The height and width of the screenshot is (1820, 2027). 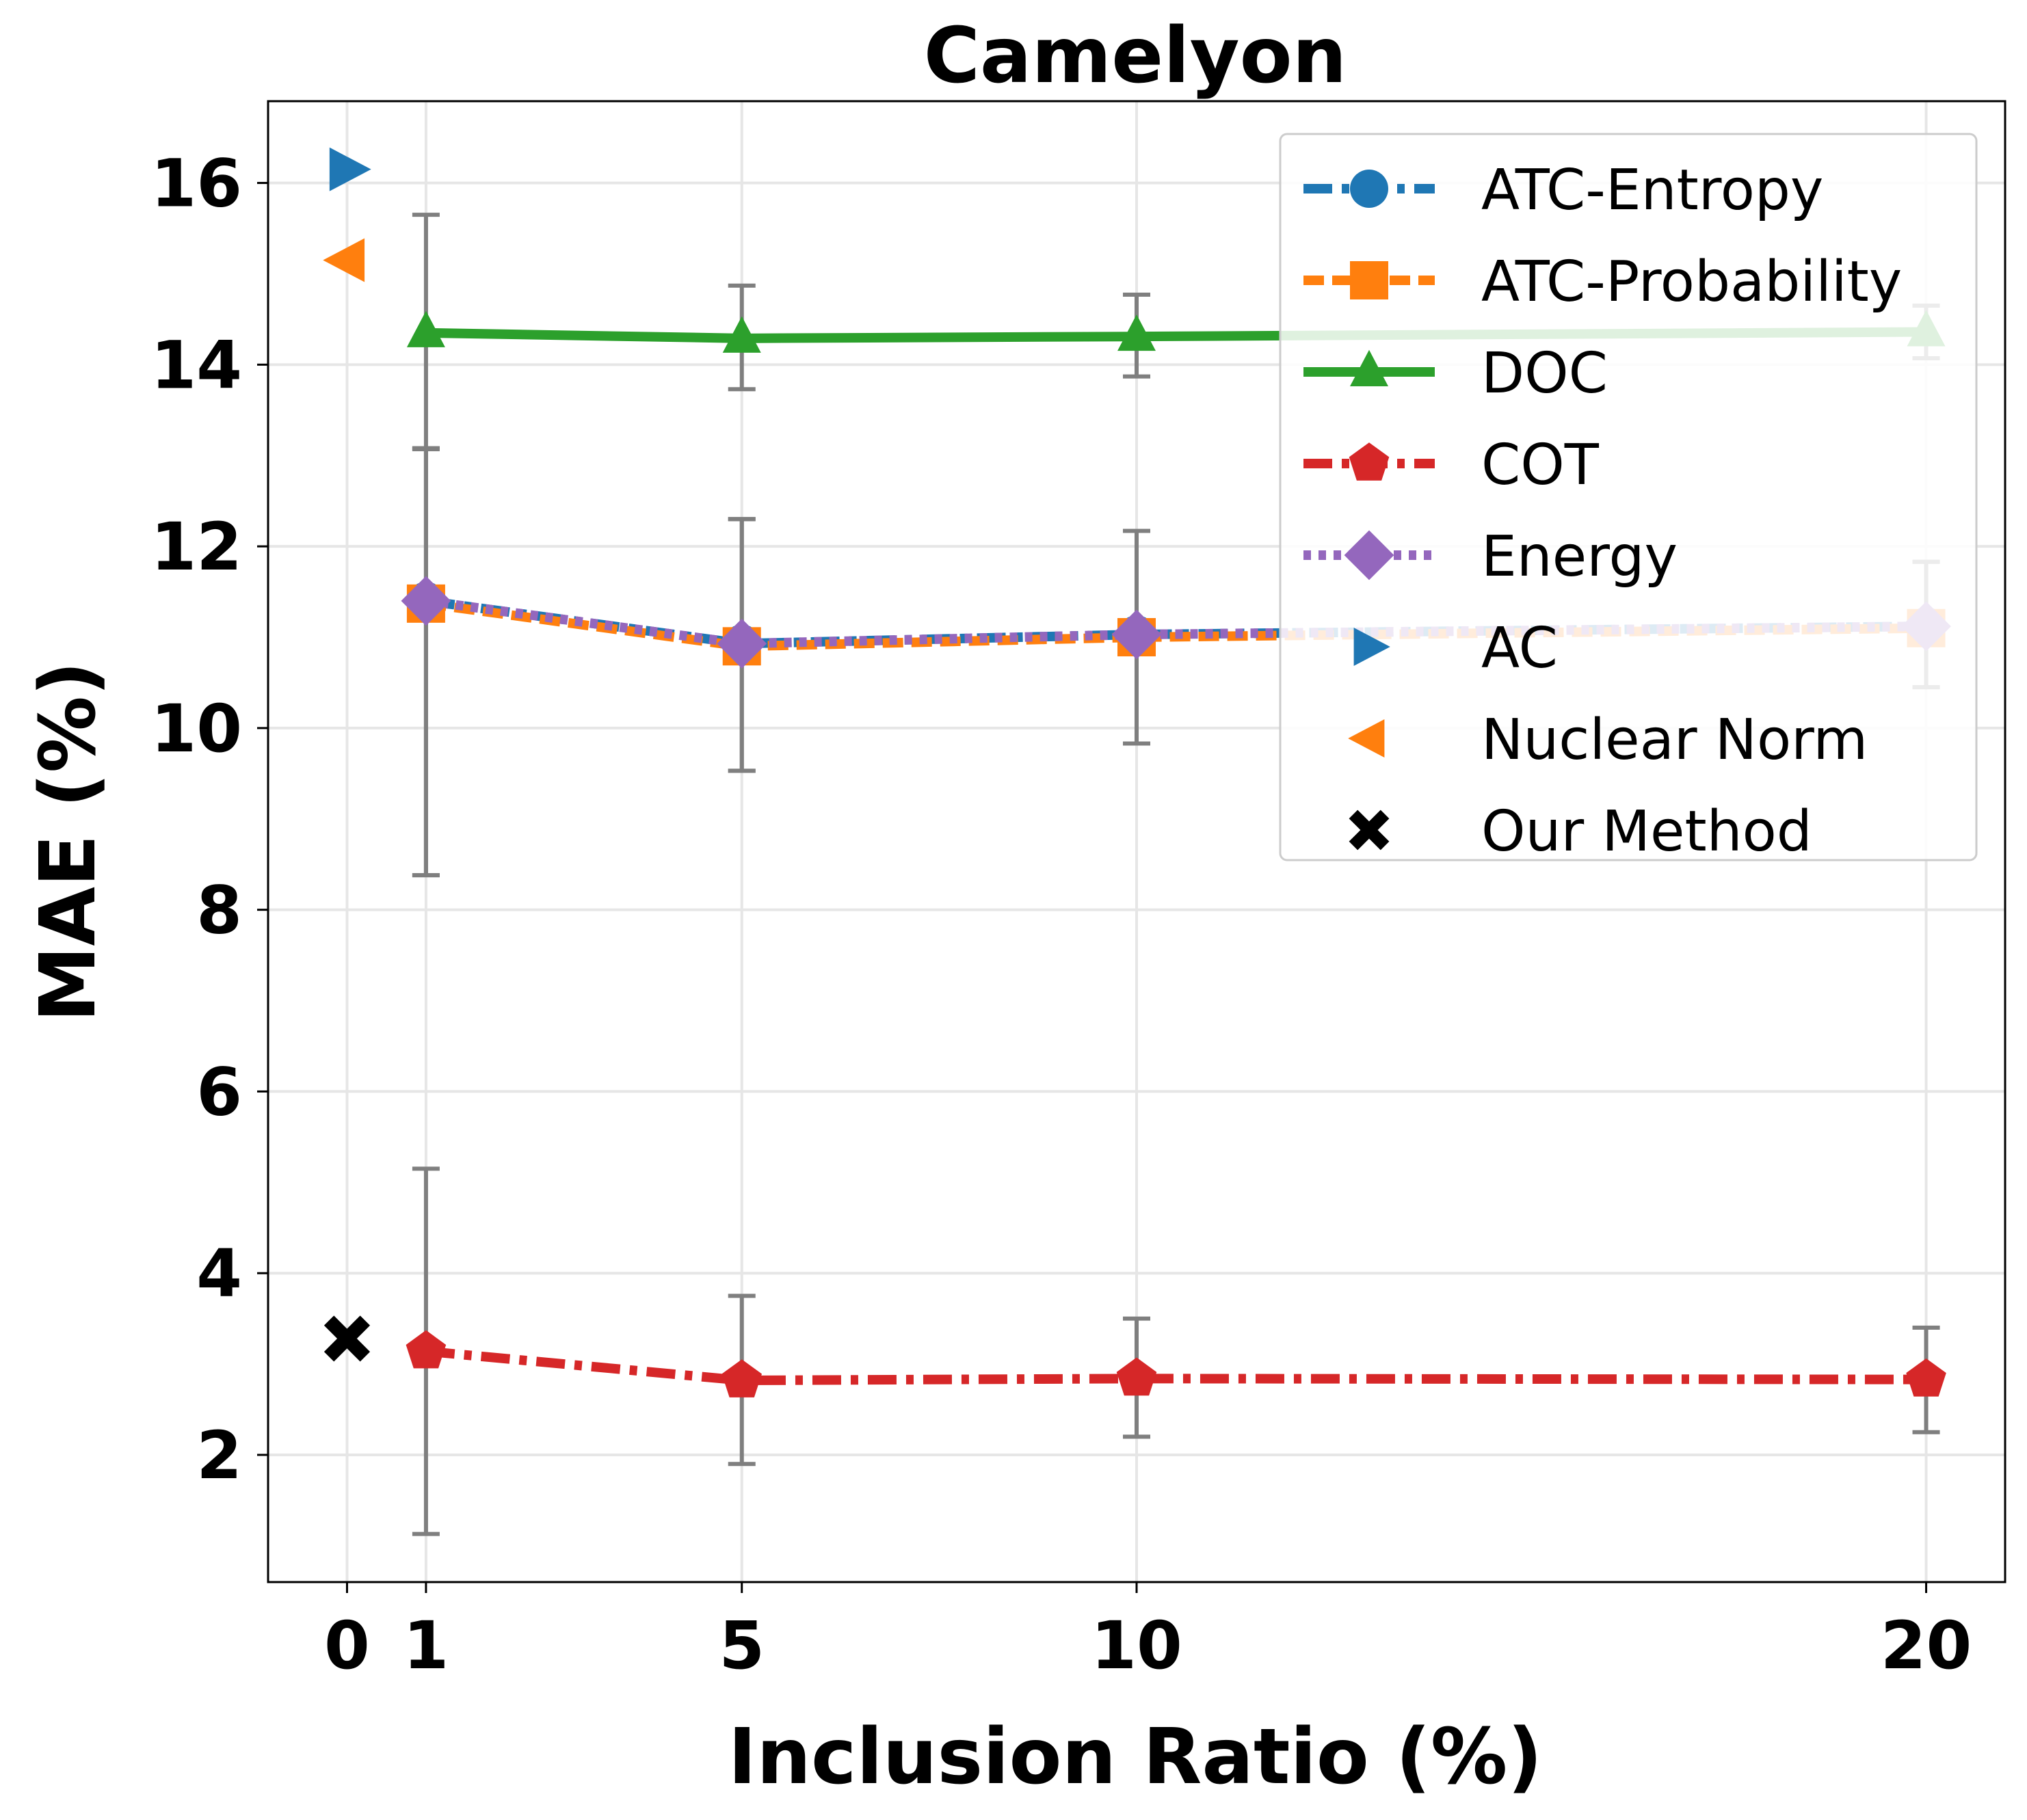 What do you see at coordinates (196, 547) in the screenshot?
I see `y-tick-label: 12` at bounding box center [196, 547].